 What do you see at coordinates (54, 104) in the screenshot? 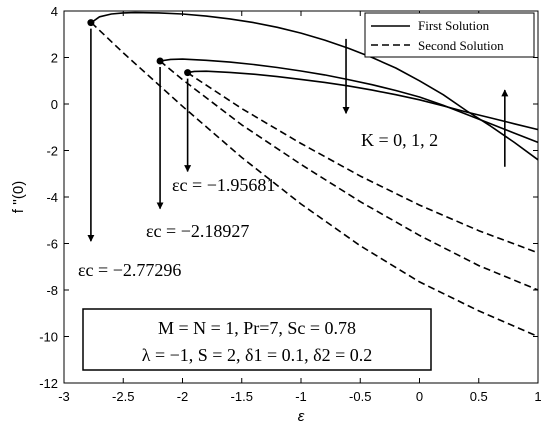
I see `y-tick-label: 0` at bounding box center [54, 104].